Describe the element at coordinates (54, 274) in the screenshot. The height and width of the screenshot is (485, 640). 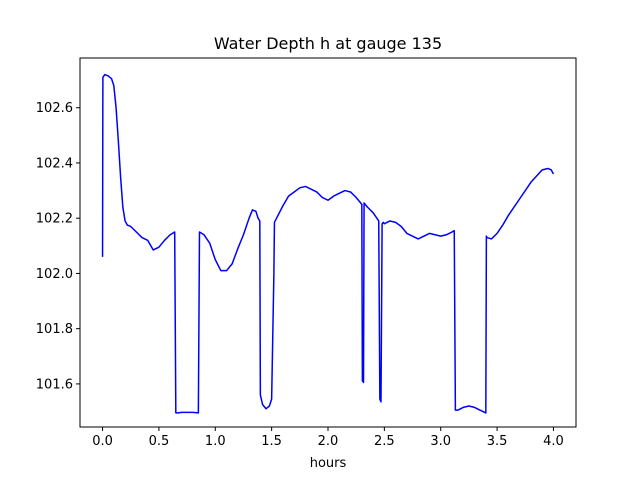
I see `y-tick-label: 102.0` at that location.